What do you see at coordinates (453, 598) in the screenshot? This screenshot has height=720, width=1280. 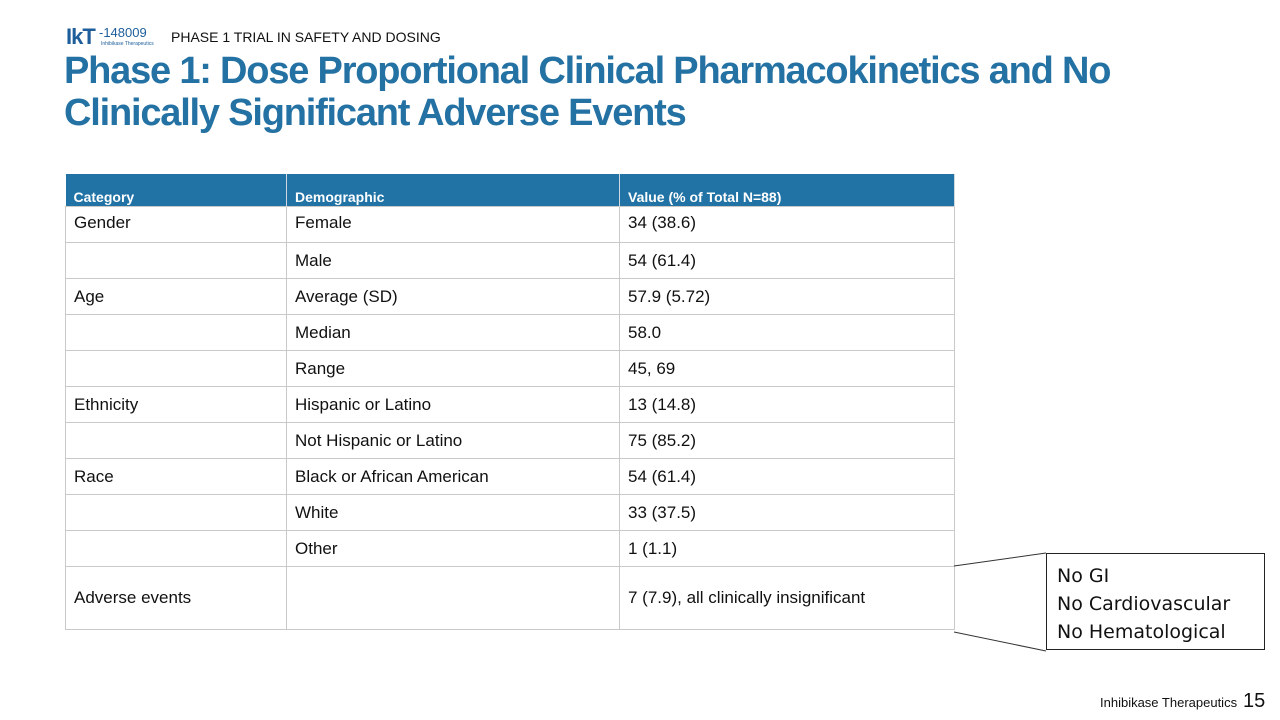 I see `cell-demographic` at bounding box center [453, 598].